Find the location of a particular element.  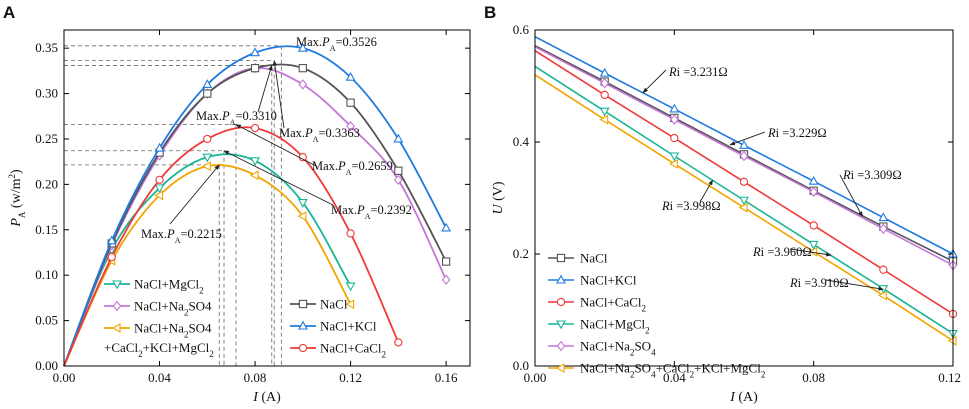

legend-label: NaCl+MgCl2 is located at coordinates (615, 326).